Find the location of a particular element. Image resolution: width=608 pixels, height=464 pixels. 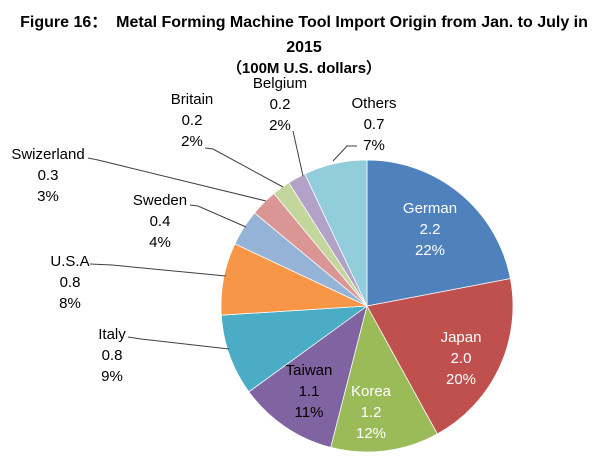

pie-slice-japan is located at coordinates (440, 356).